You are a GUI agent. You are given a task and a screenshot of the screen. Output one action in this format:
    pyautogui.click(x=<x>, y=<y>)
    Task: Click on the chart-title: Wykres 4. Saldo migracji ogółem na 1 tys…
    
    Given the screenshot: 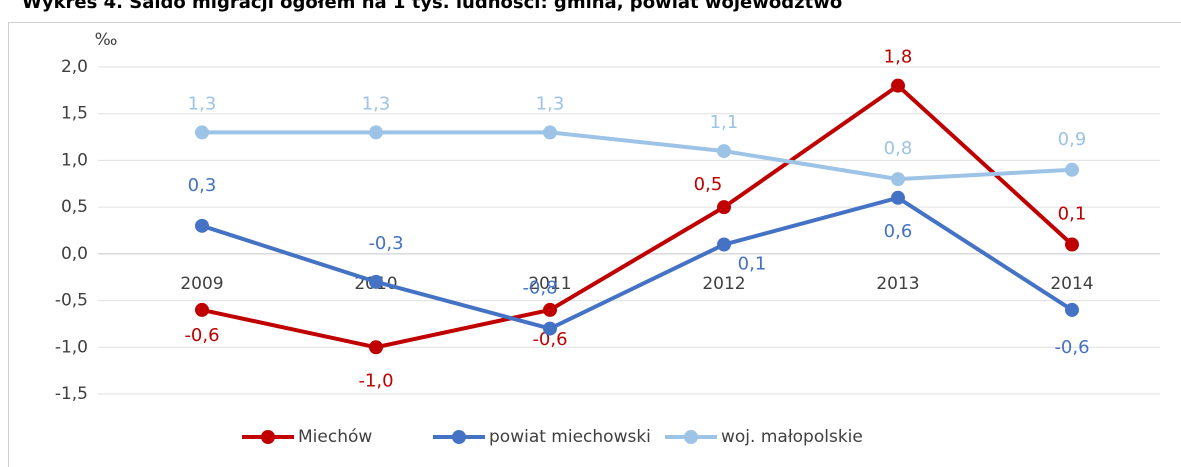 What is the action you would take?
    pyautogui.click(x=432, y=6)
    